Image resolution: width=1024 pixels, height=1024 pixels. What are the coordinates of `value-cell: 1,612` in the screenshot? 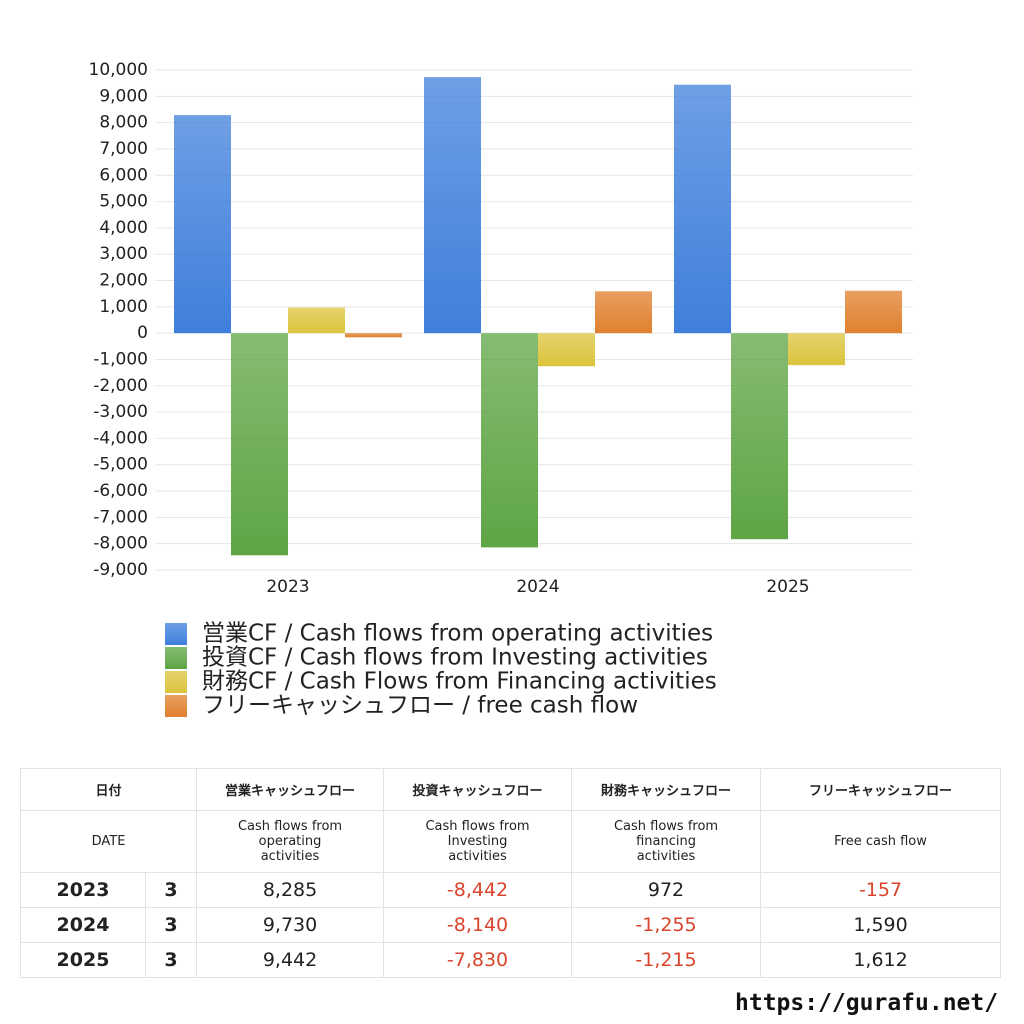 It's located at (881, 960).